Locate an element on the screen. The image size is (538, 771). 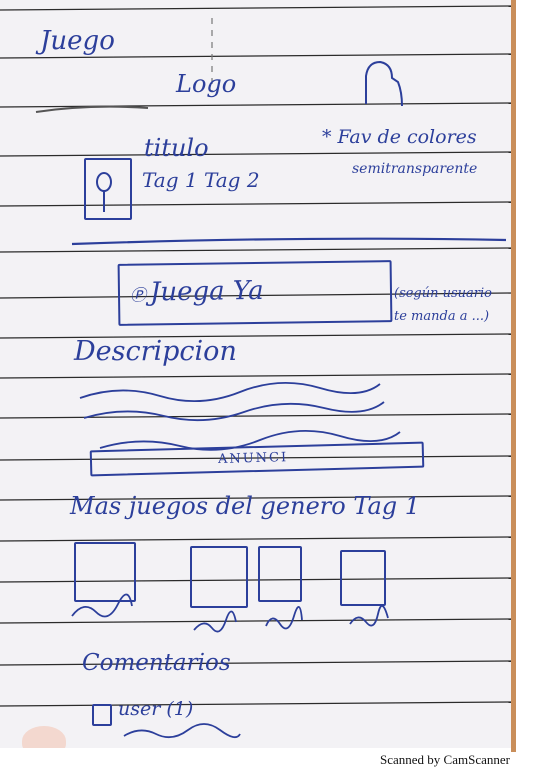
play-note: (según usuario te manda a ...) is located at coordinates (443, 305).